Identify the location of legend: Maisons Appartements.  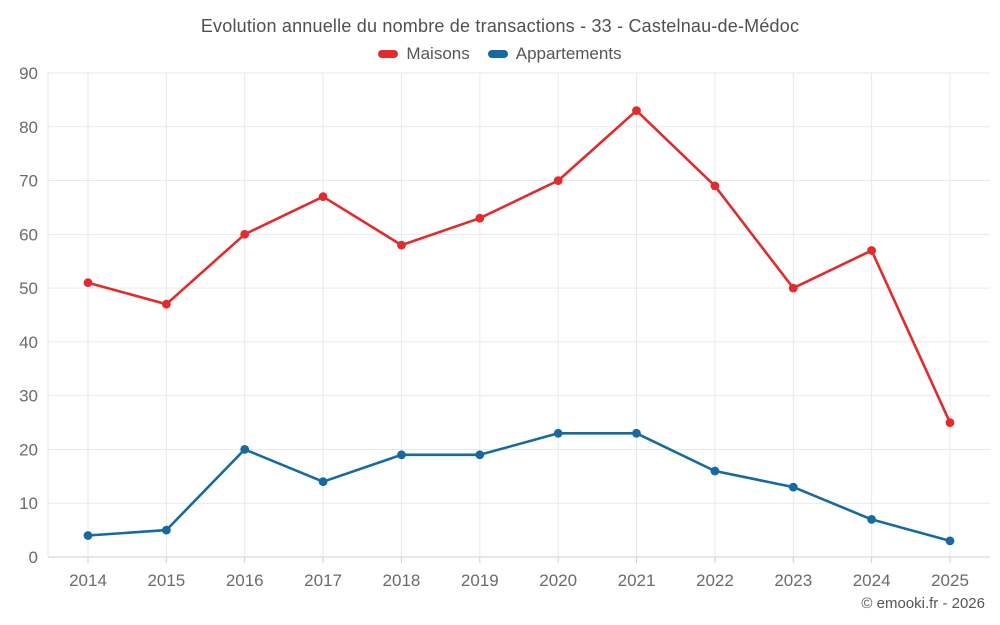
(500, 54).